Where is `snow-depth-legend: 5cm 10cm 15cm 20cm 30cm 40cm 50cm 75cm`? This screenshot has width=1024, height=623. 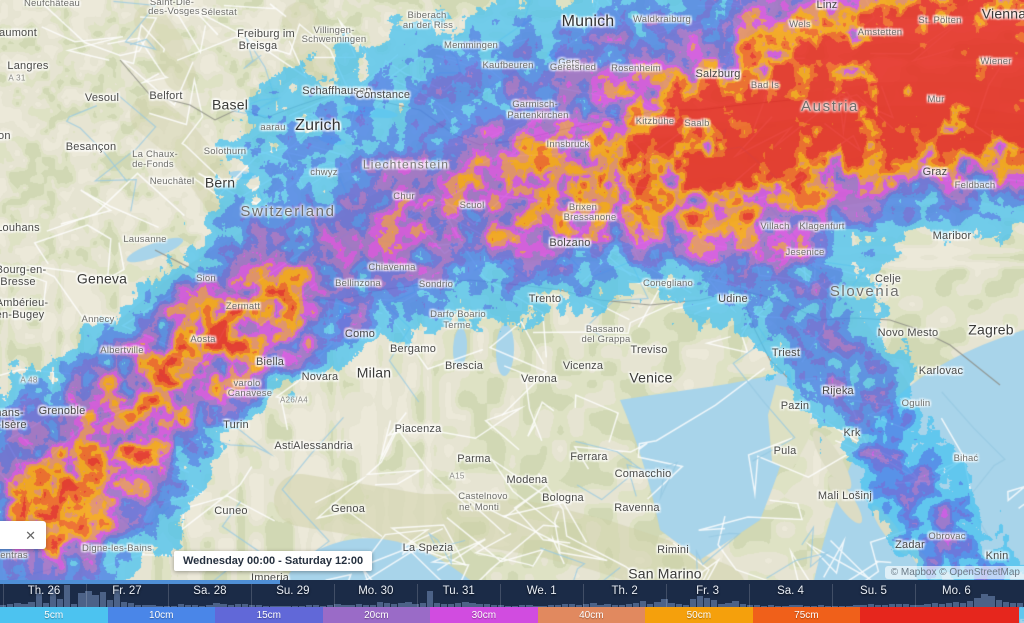 snow-depth-legend: 5cm 10cm 15cm 20cm 30cm 40cm 50cm 75cm is located at coordinates (512, 615).